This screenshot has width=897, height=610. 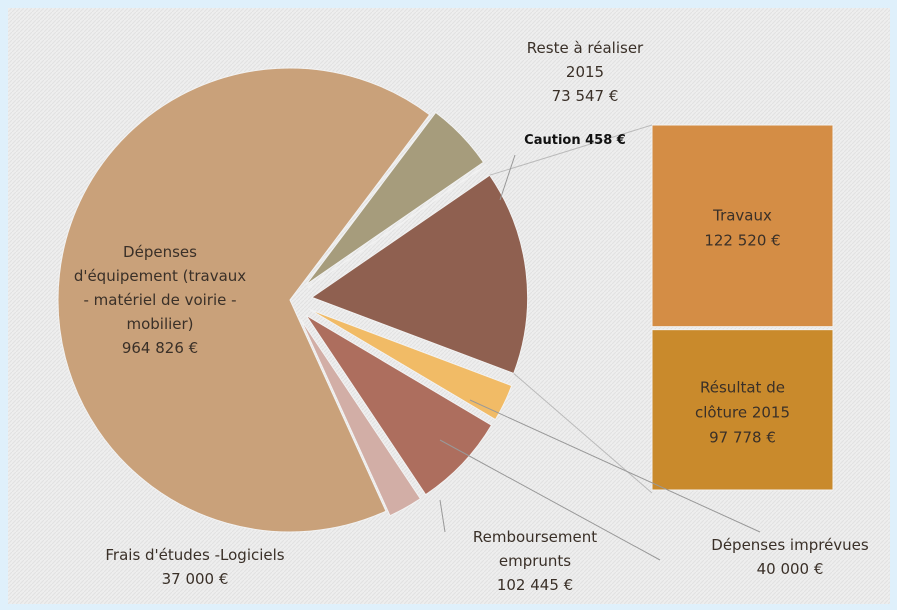 I want to click on slice-label: Reste à réaliser 2015 73 547 €, so click(x=585, y=72).